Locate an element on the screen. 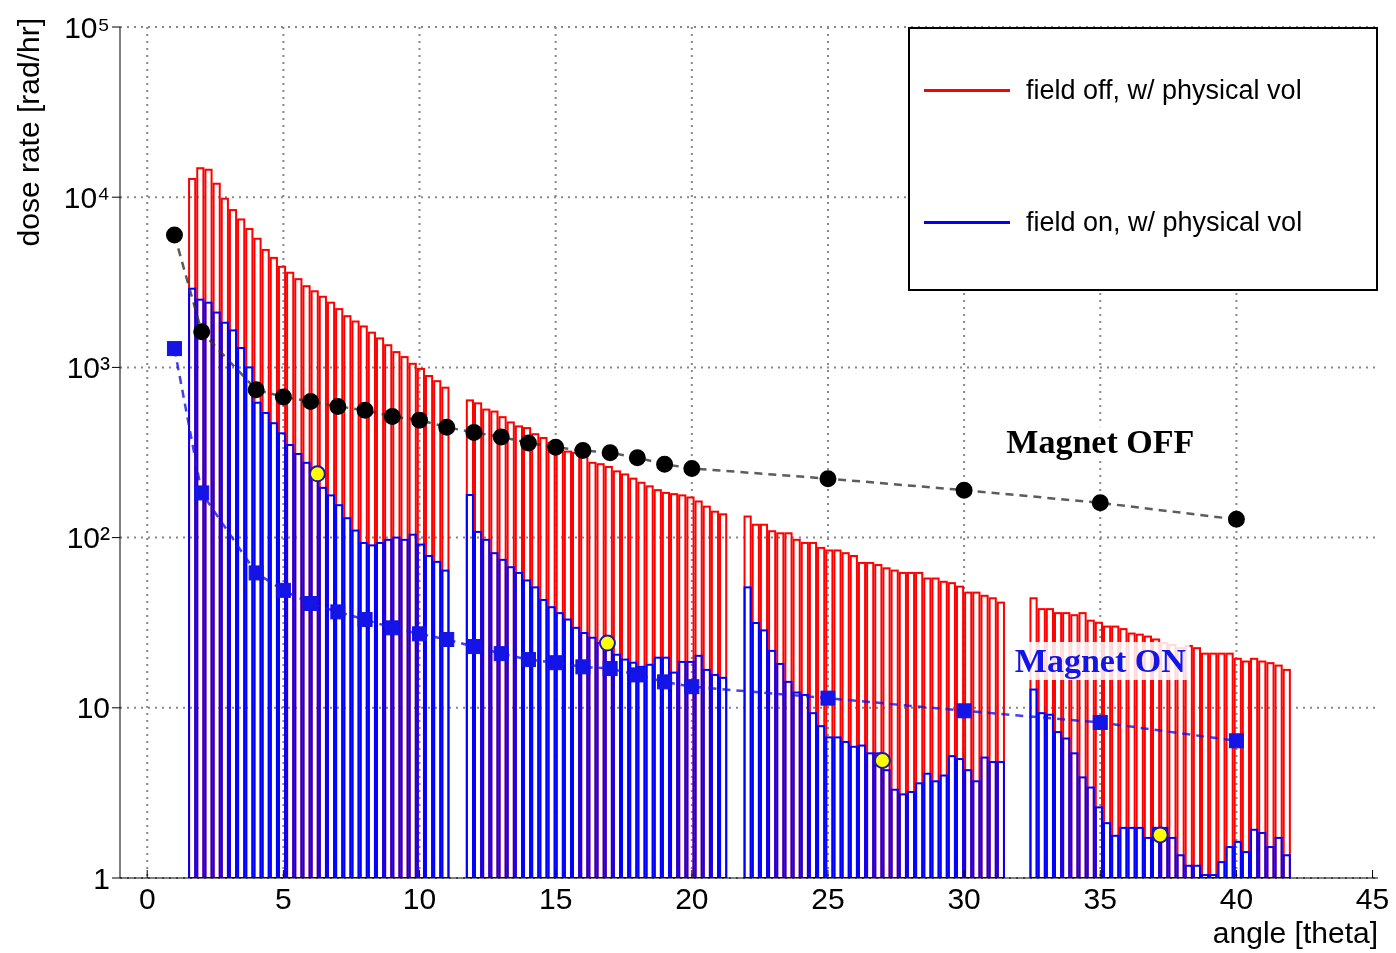 This screenshot has height=953, width=1396. x-tick-label: 40 is located at coordinates (1236, 899).